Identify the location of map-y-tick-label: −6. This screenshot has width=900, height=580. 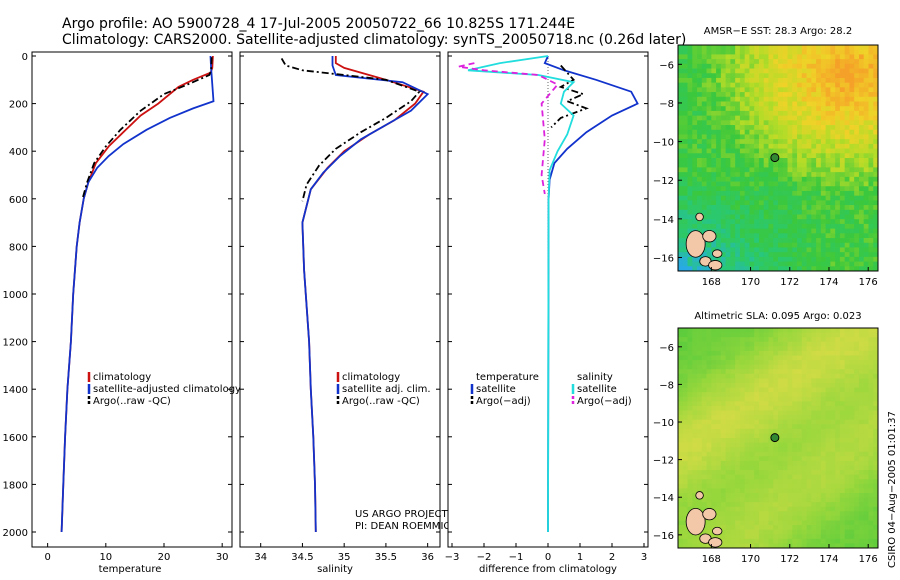
(666, 65).